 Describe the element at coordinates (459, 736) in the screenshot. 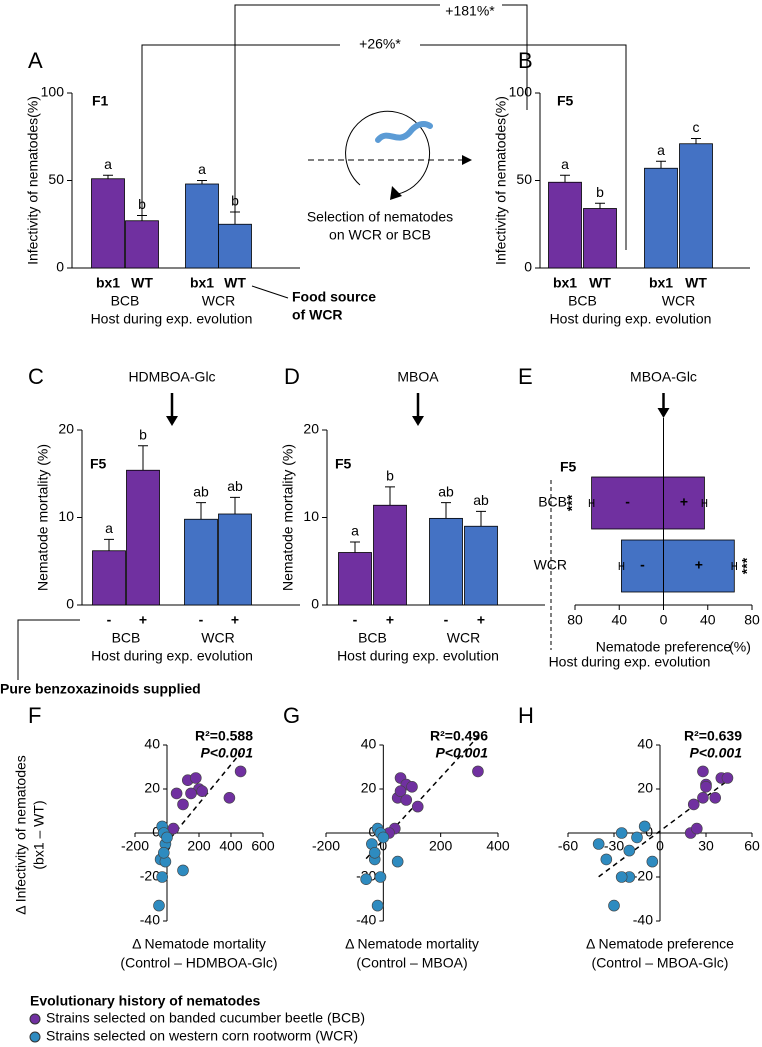

I see `r2-label: R²=0.496` at that location.